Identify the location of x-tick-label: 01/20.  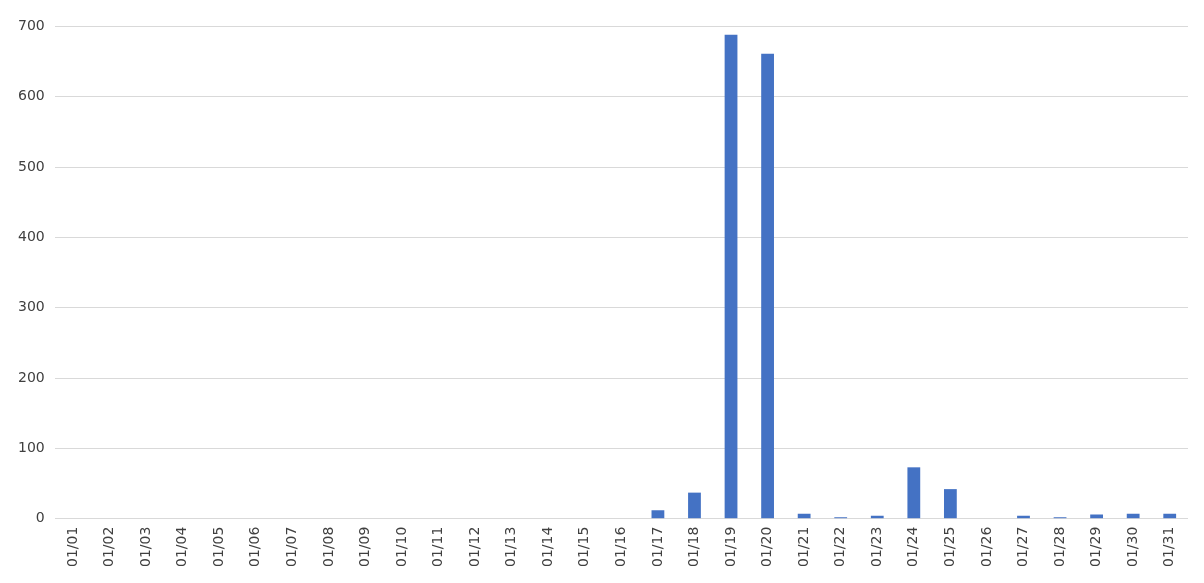
(766, 547).